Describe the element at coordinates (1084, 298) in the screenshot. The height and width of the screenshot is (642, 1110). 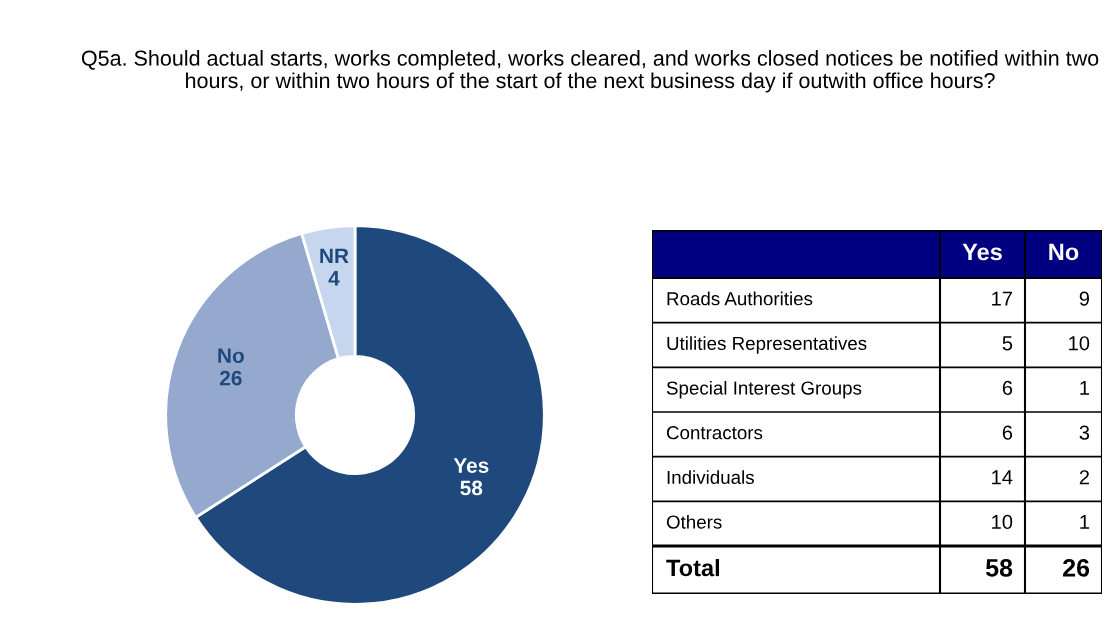
I see `data-label: 9` at that location.